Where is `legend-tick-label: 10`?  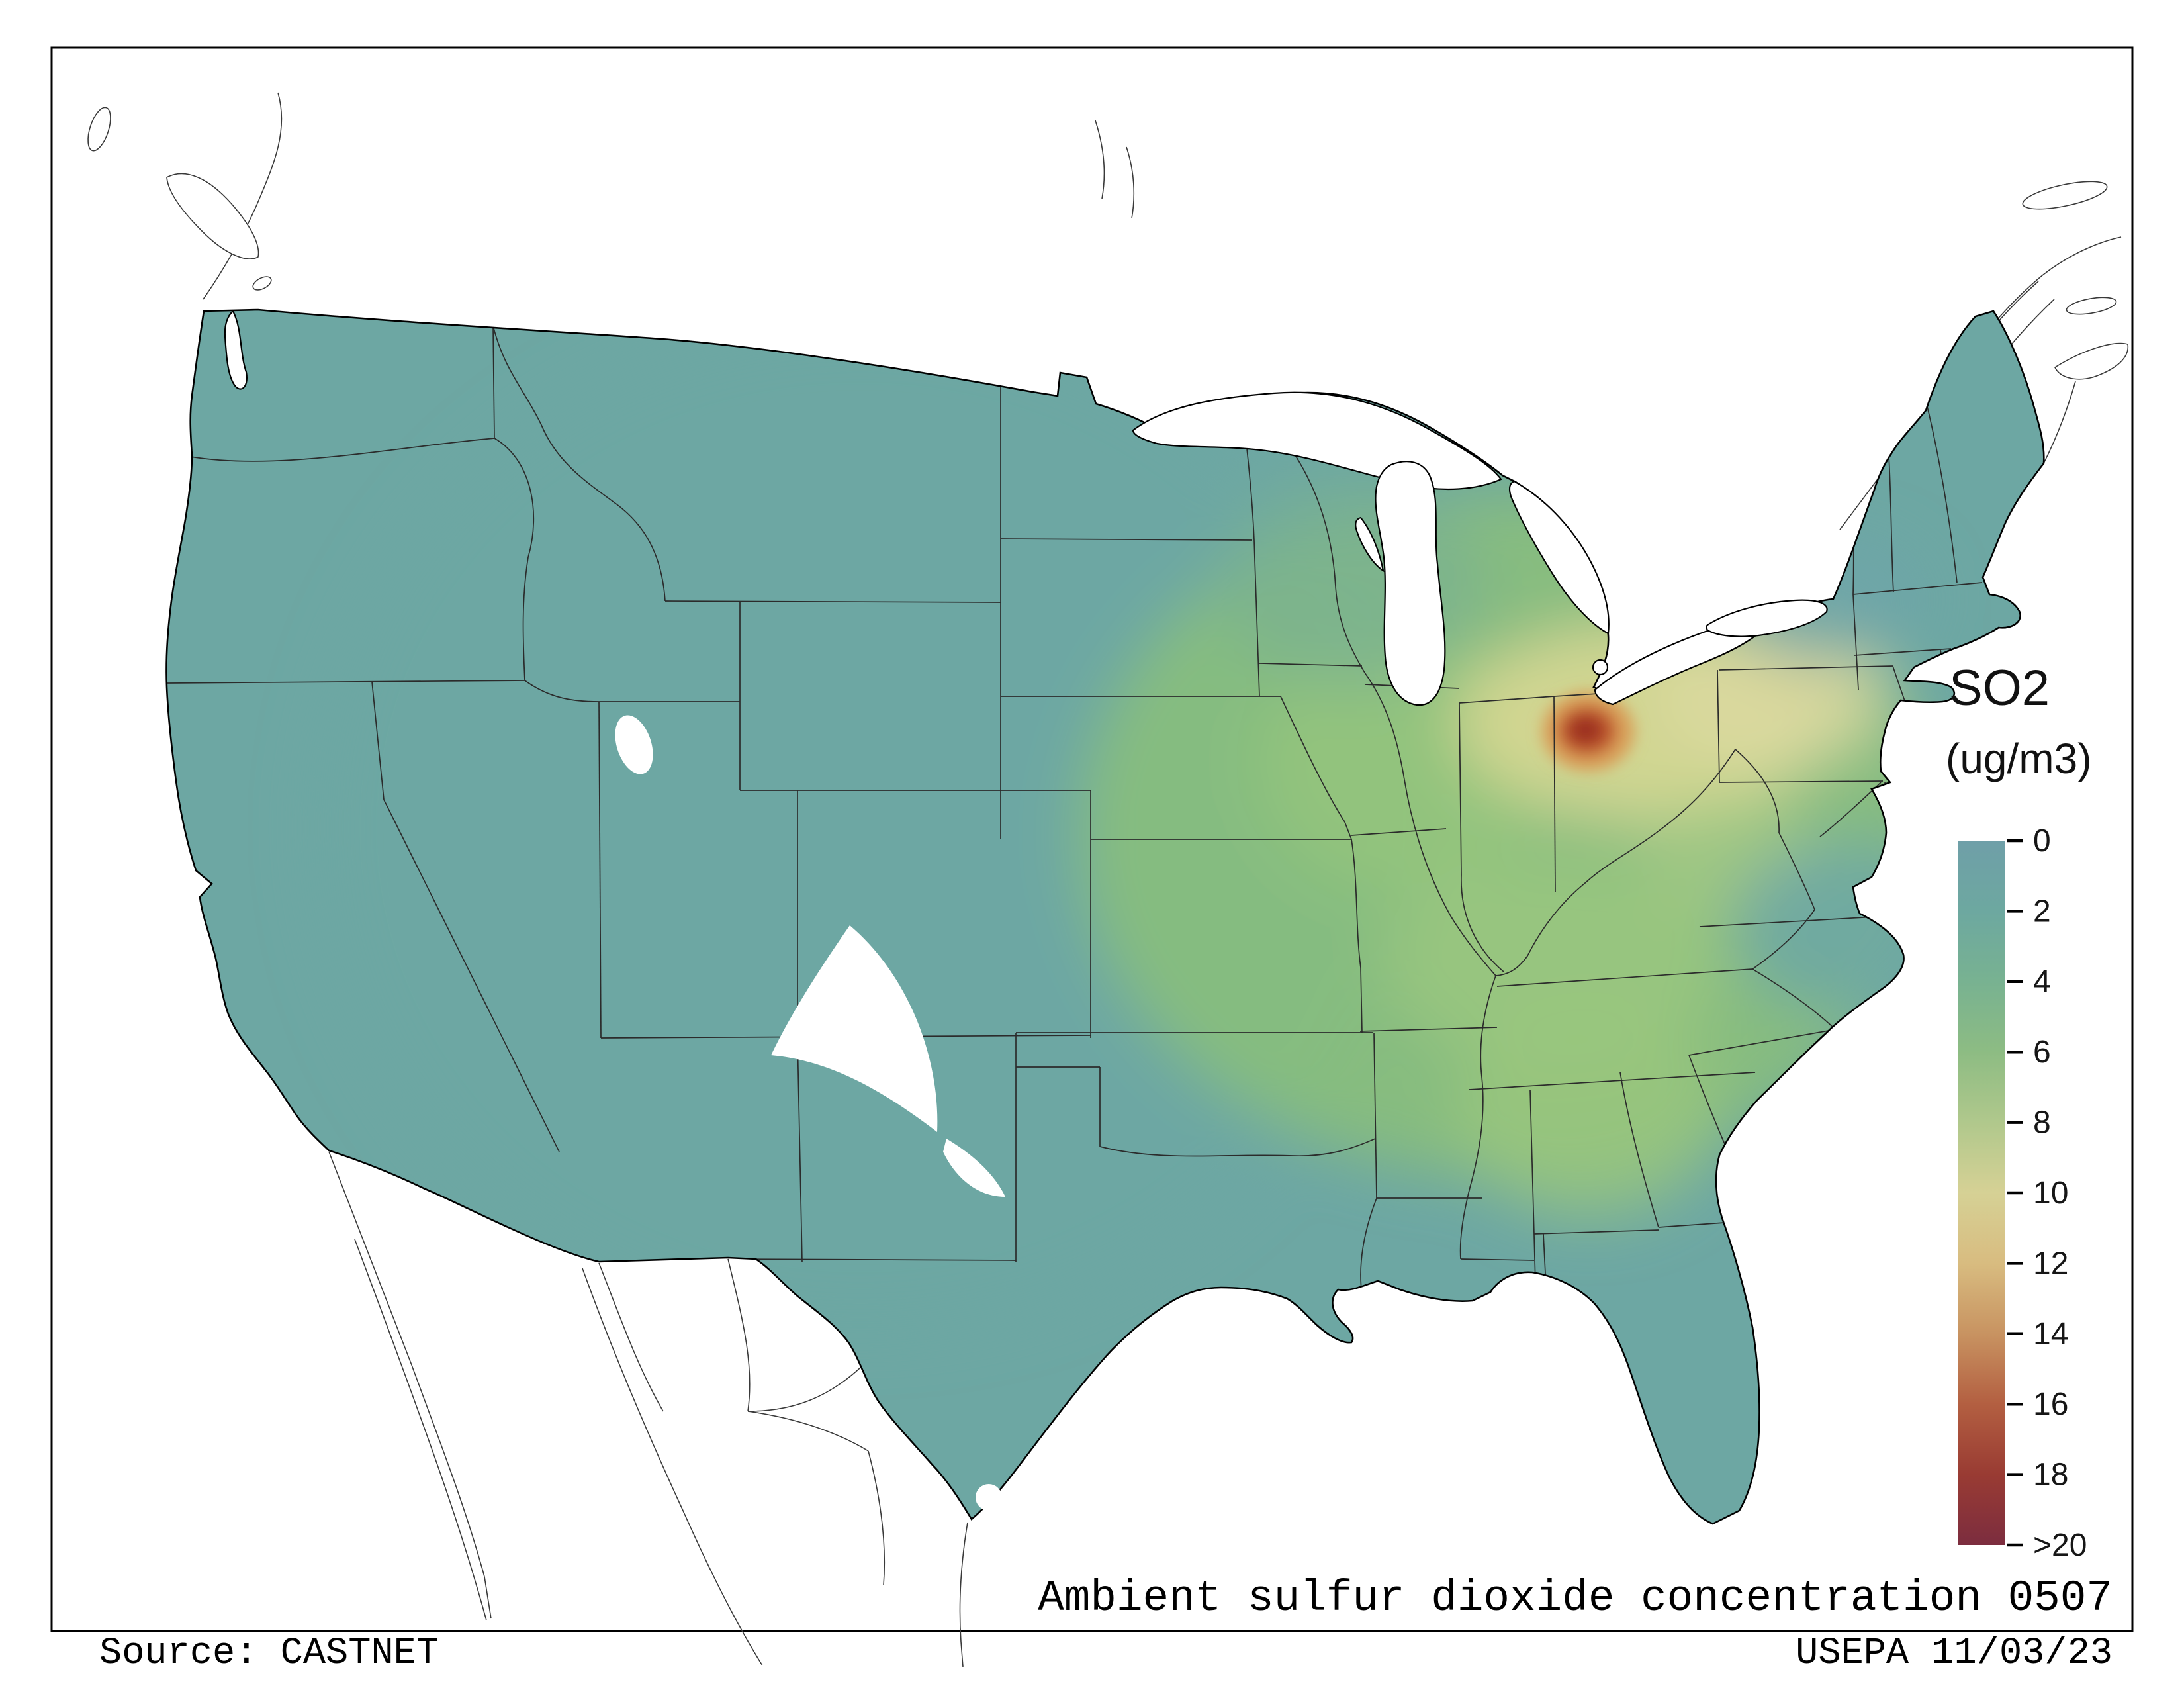 legend-tick-label: 10 is located at coordinates (2050, 1193).